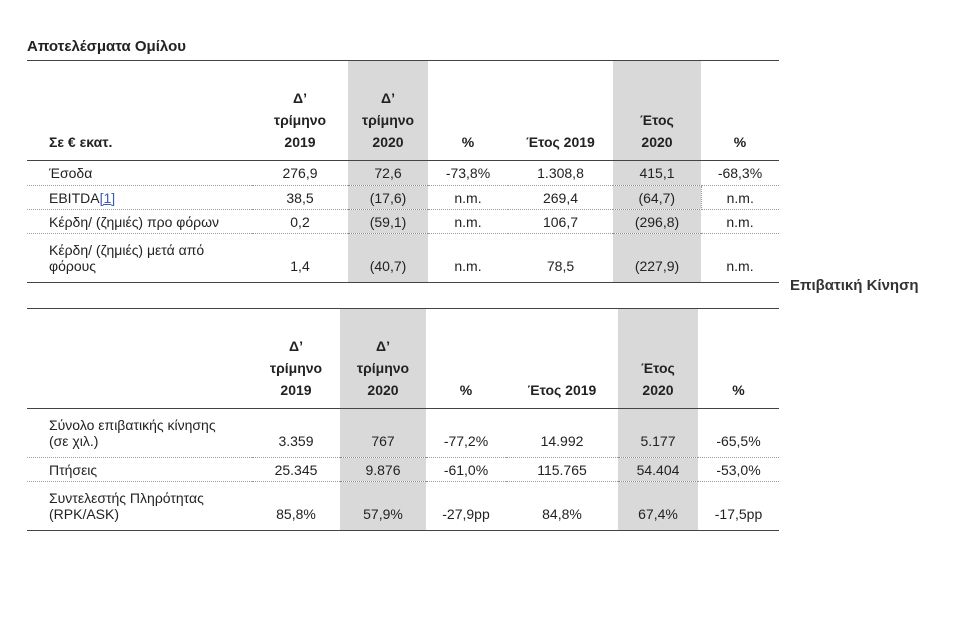  I want to click on cell-q19: 85,8%, so click(296, 518).